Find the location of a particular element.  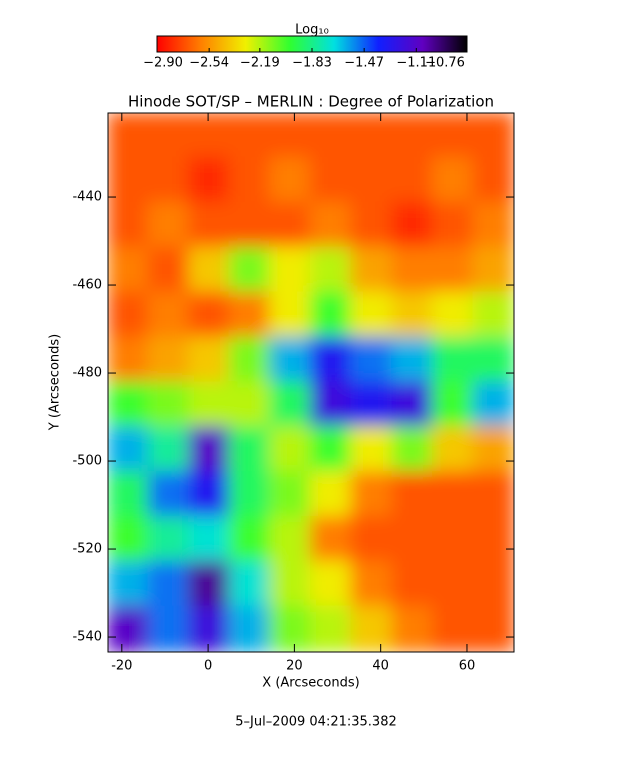

y-tick-label: -520 is located at coordinates (87, 549).